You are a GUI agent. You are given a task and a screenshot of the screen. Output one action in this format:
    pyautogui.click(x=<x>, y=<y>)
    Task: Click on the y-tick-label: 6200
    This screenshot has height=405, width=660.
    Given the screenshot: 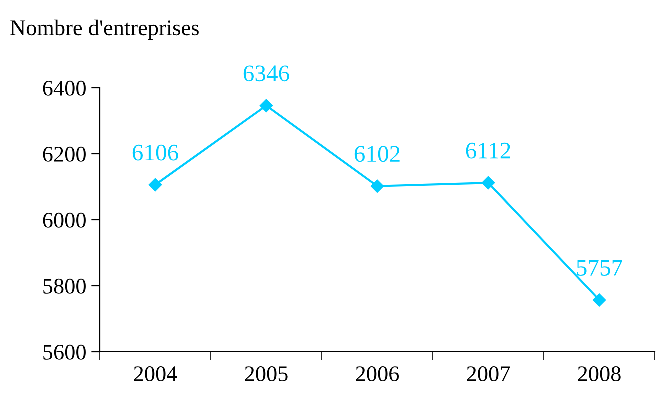 What is the action you would take?
    pyautogui.click(x=64, y=154)
    